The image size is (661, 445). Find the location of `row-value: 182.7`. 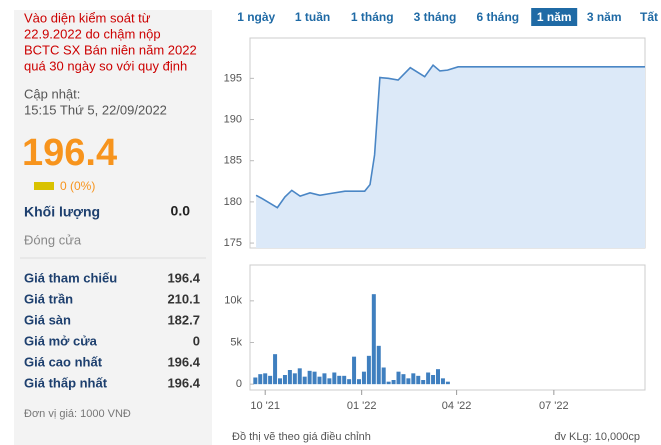

row-value: 182.7 is located at coordinates (183, 319).